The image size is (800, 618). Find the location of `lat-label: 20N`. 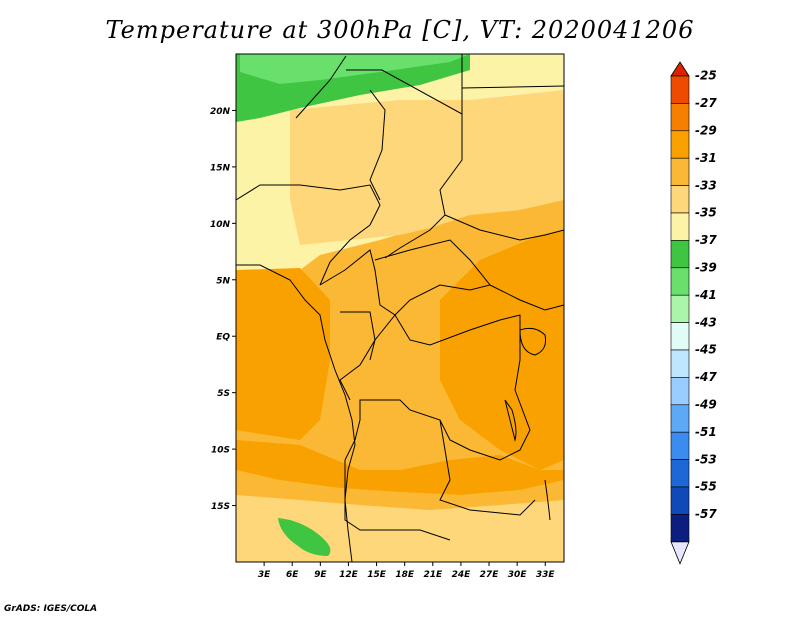

lat-label: 20N is located at coordinates (220, 112).